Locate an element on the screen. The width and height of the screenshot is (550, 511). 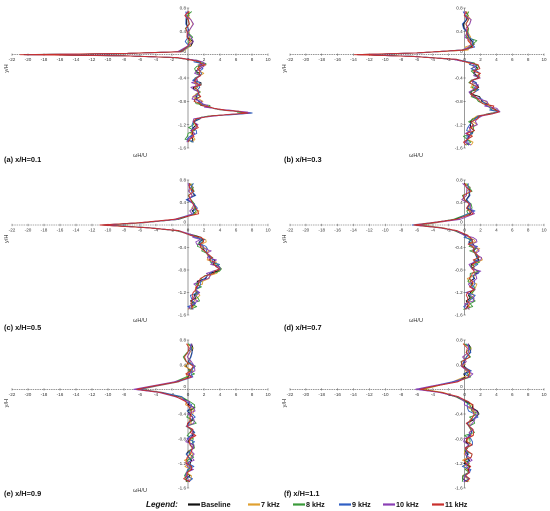
legend-item-label: 8 kHz is located at coordinates (315, 504).